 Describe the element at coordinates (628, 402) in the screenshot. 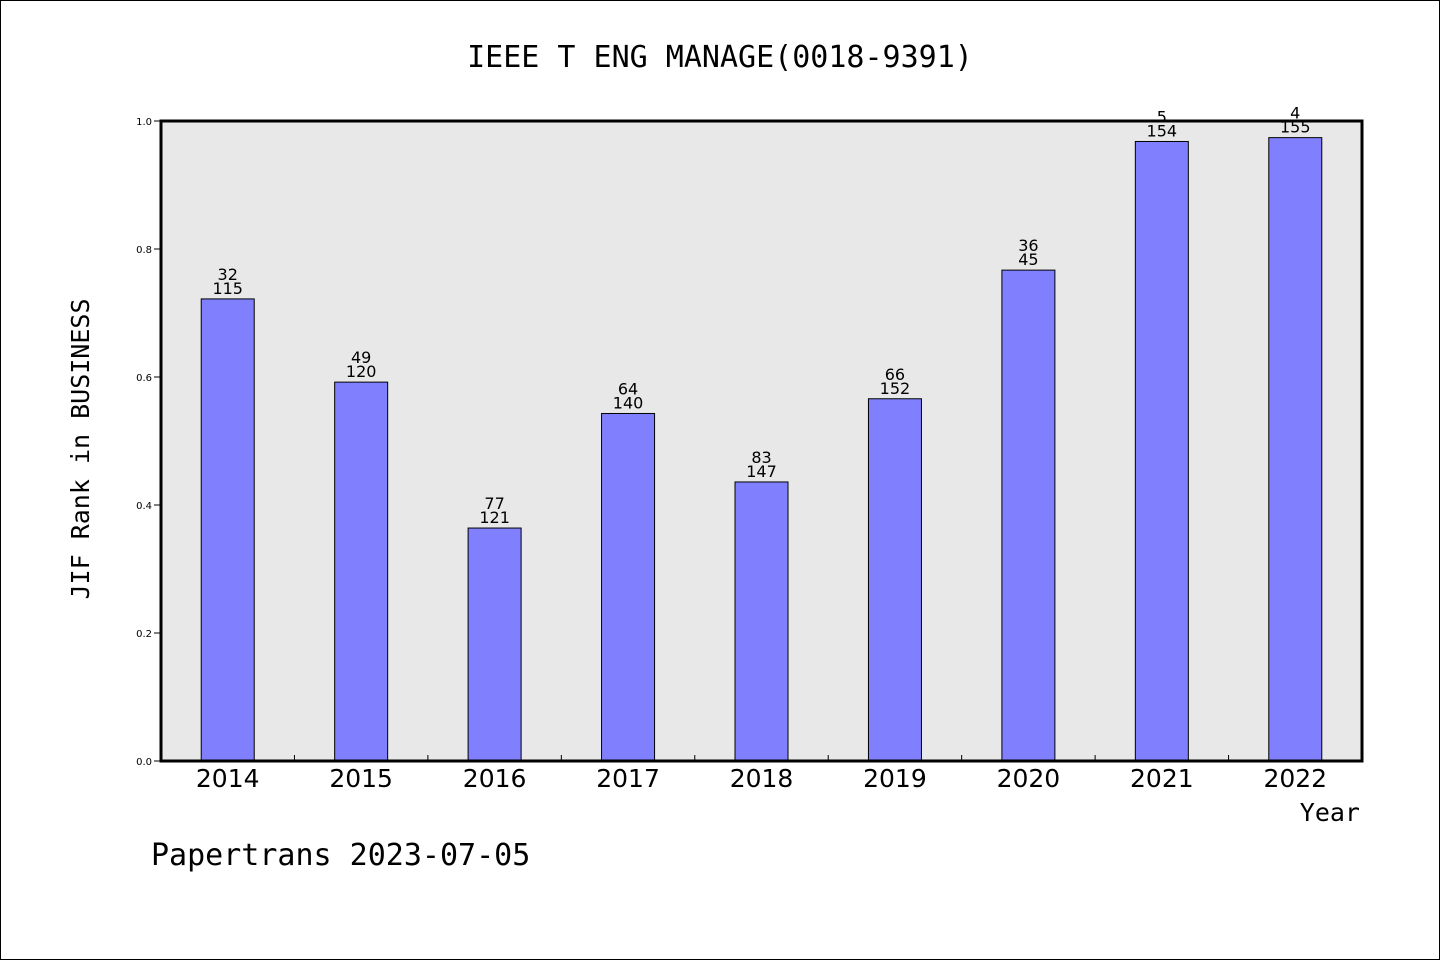

I see `bar-label-total-2017: 140` at that location.